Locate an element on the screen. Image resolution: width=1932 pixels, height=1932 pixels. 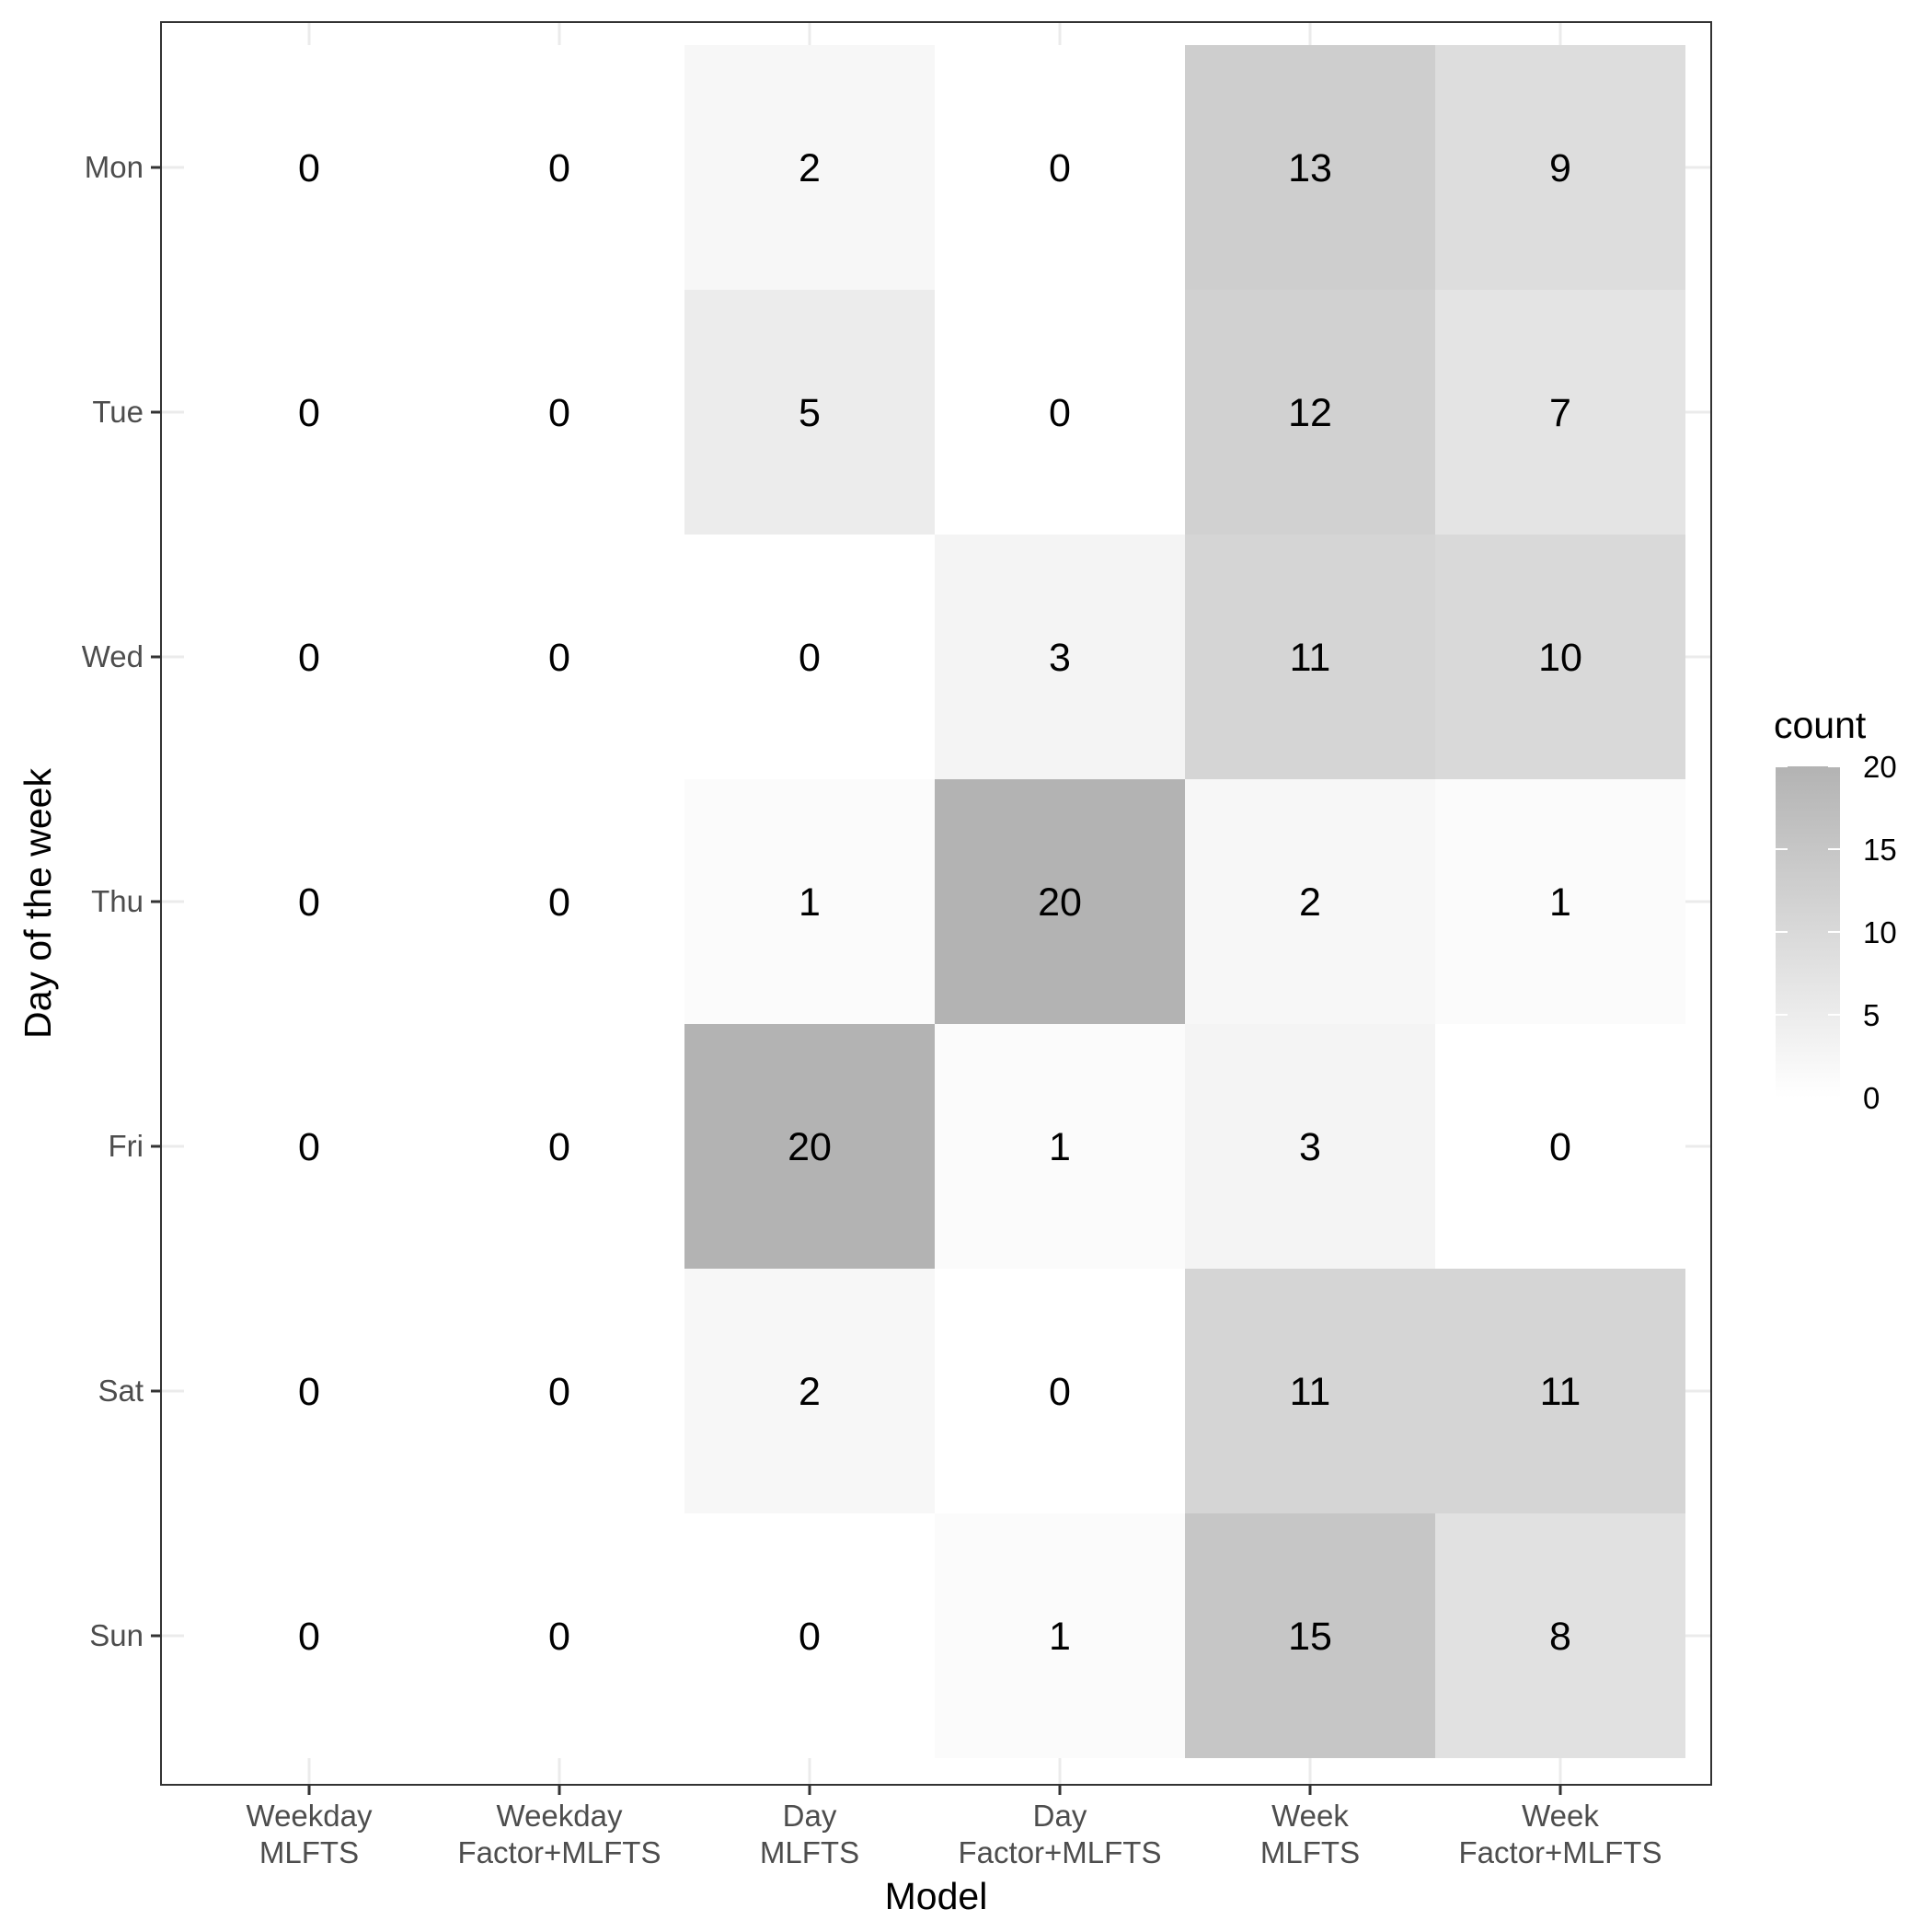
x-tick-label: Week is located at coordinates (1310, 1816).